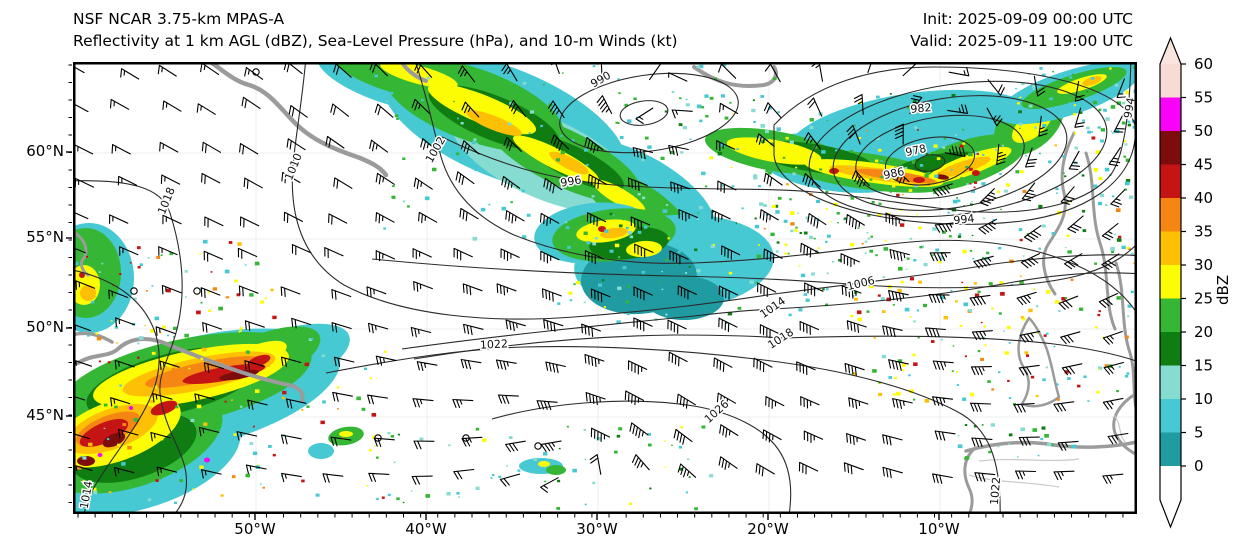 This screenshot has width=1251, height=551. What do you see at coordinates (1203, 366) in the screenshot?
I see `colorbar-tick-label: 15` at bounding box center [1203, 366].